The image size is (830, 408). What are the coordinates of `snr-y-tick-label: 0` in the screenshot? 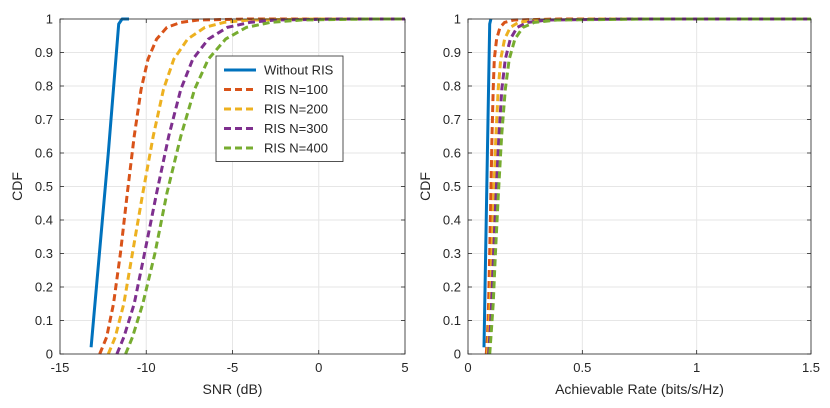 It's located at (49, 354).